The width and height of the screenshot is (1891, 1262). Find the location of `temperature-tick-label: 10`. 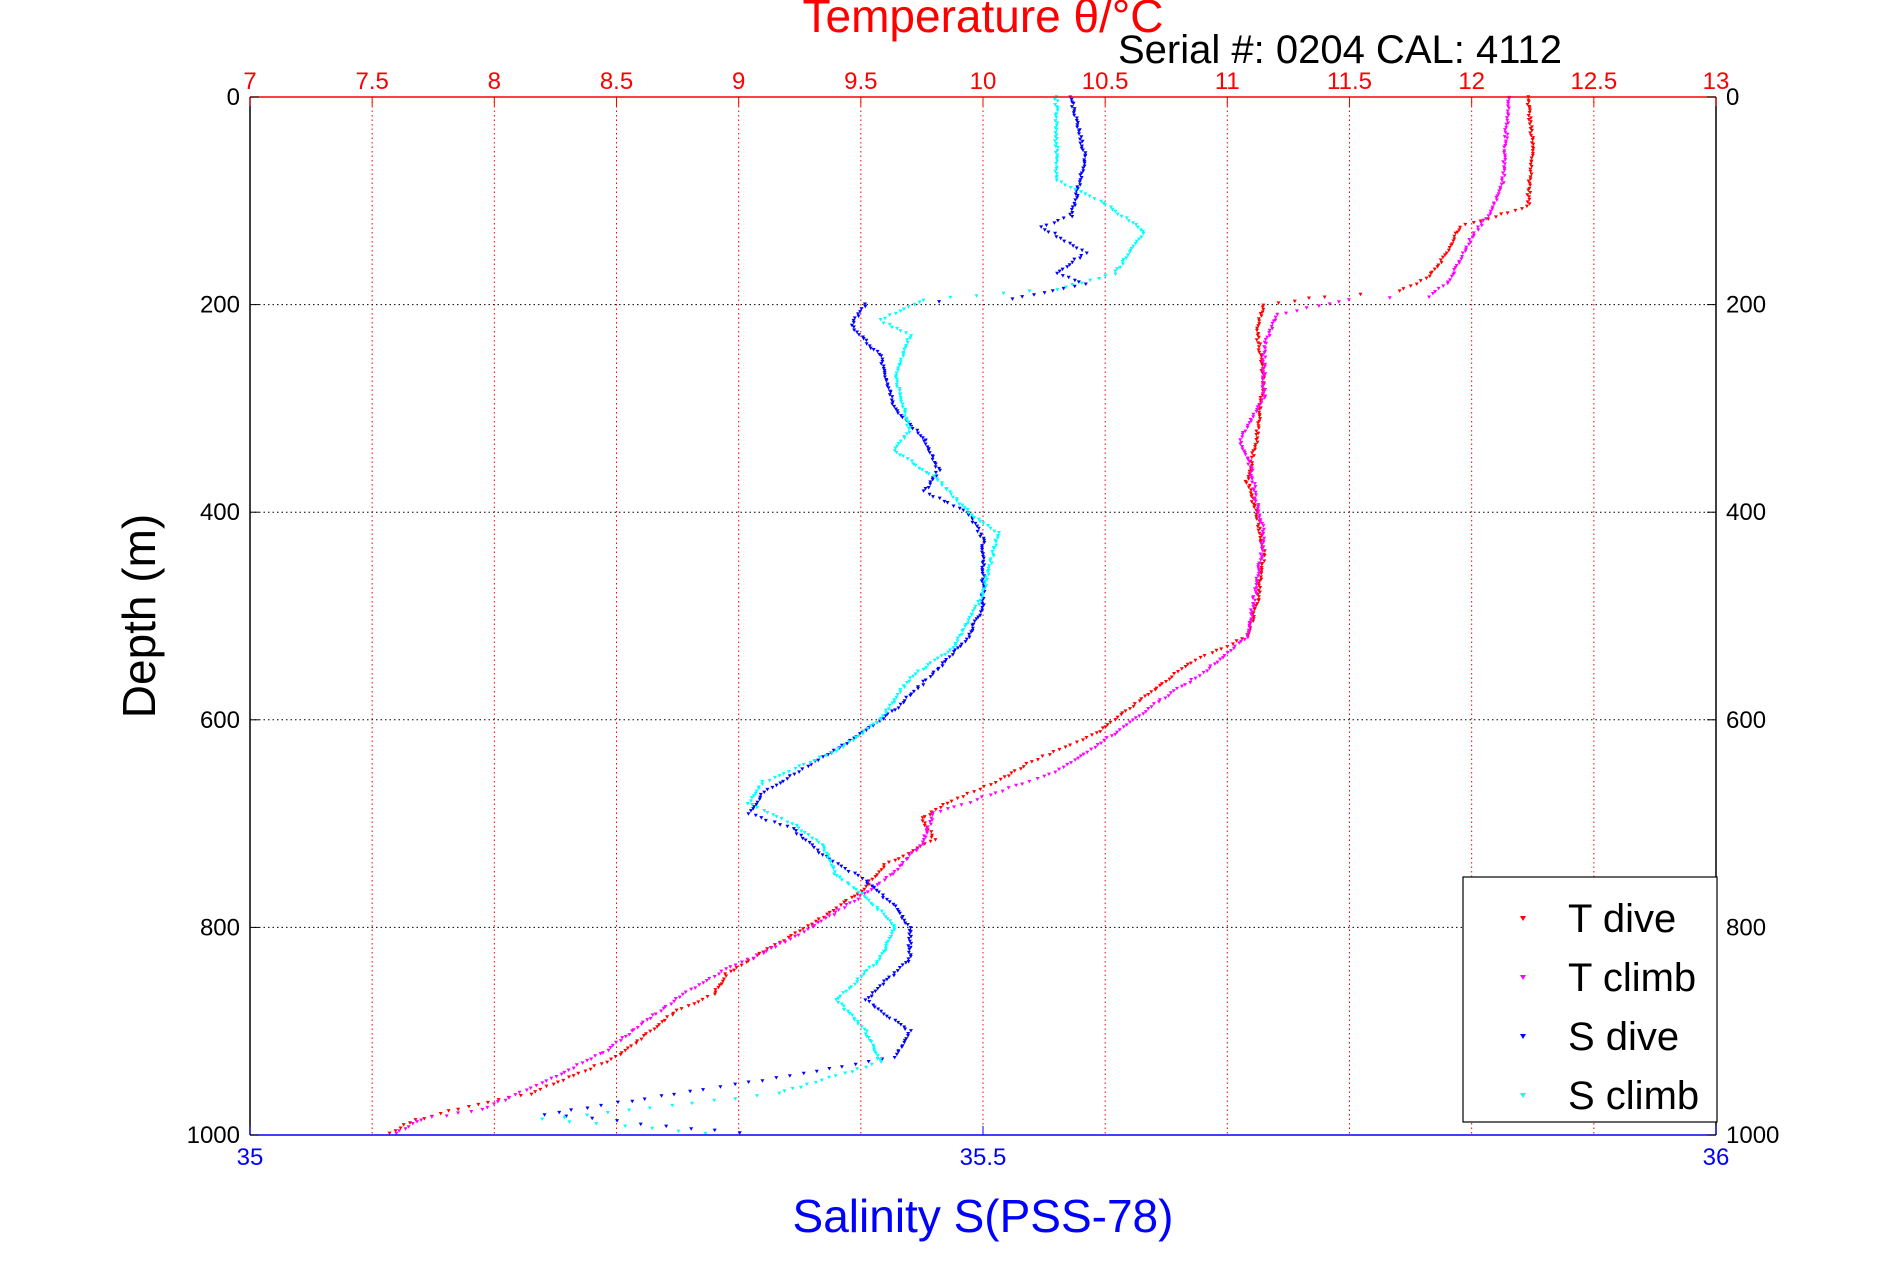

temperature-tick-label: 10 is located at coordinates (983, 81).